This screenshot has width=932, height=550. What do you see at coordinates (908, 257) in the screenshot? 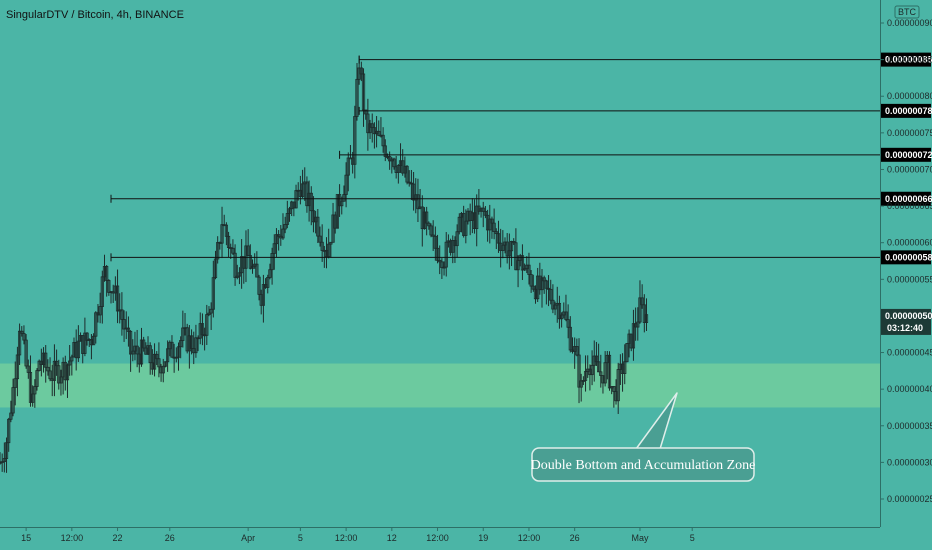
I see `price-level-label: 0.00000058` at bounding box center [908, 257].